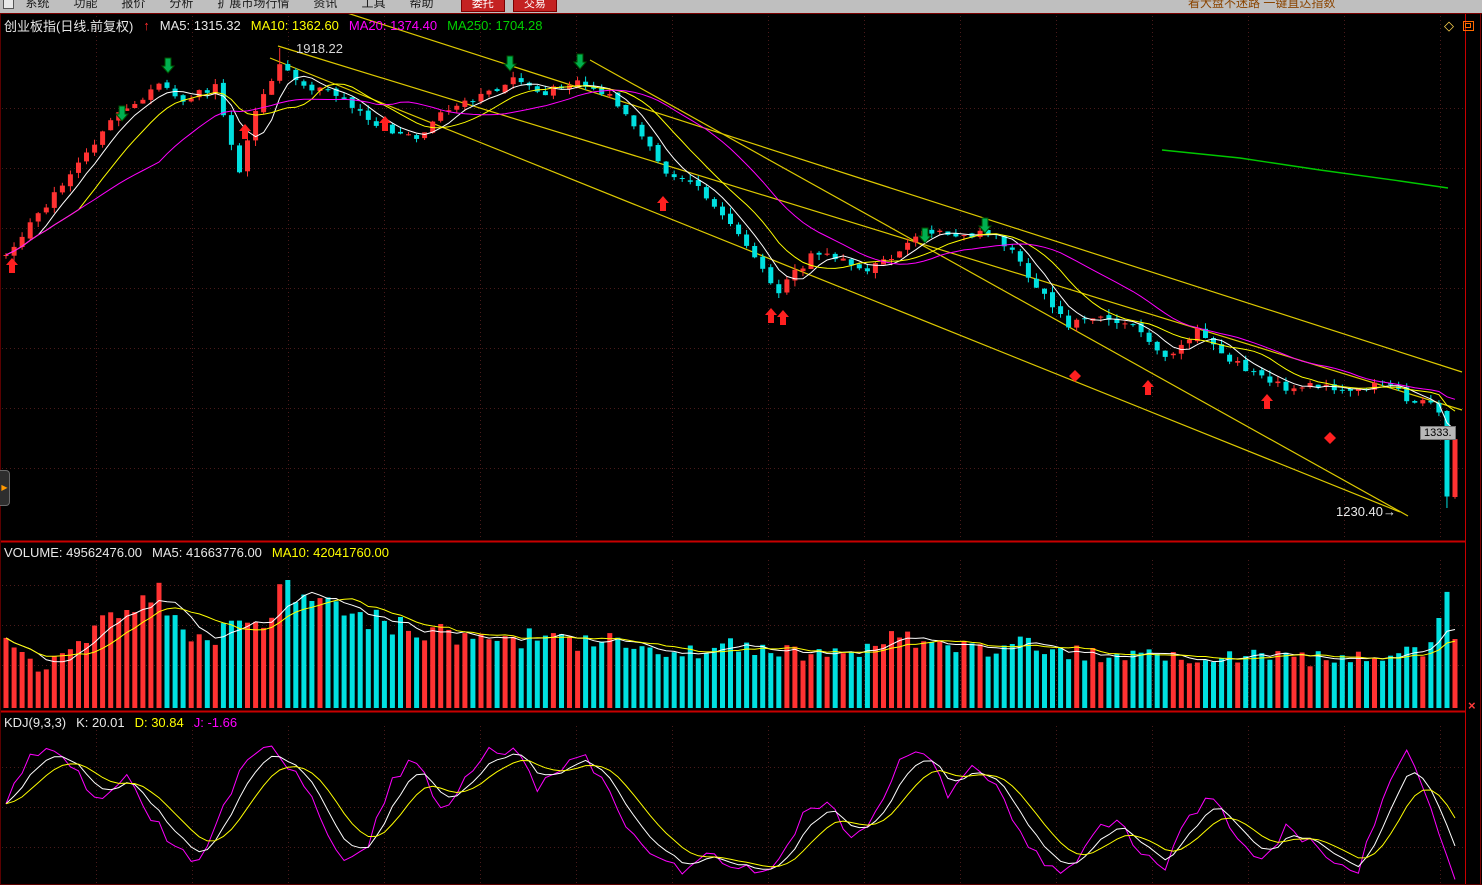  I want to click on menubar-item: 工具, so click(373, 5).